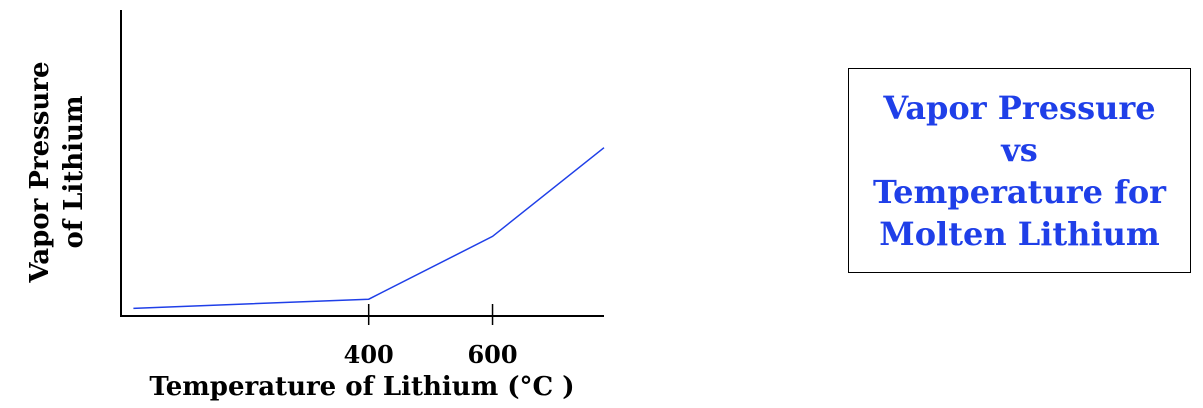 The image size is (1203, 408). I want to click on x-axis-title: Temperature of Lithium (°C ), so click(361, 387).